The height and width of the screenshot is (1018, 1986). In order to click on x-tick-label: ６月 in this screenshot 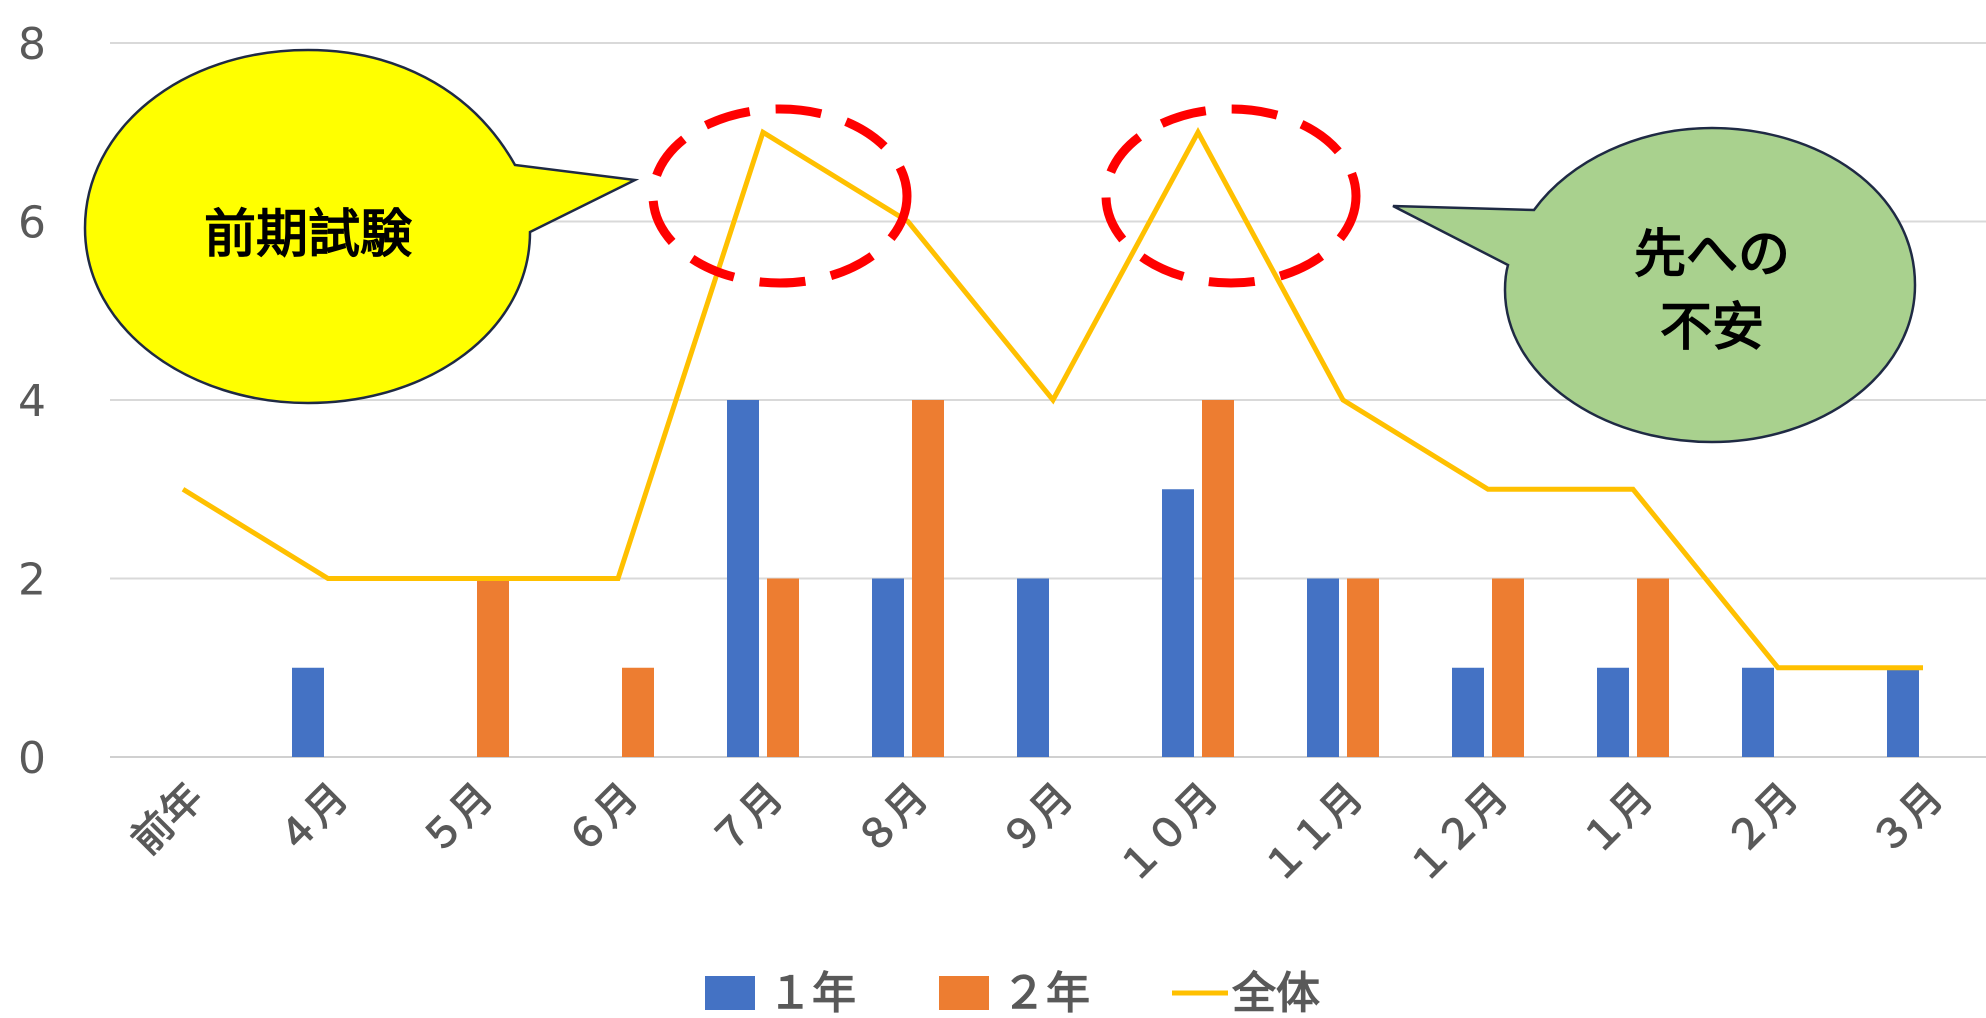, I will do `click(602, 819)`.